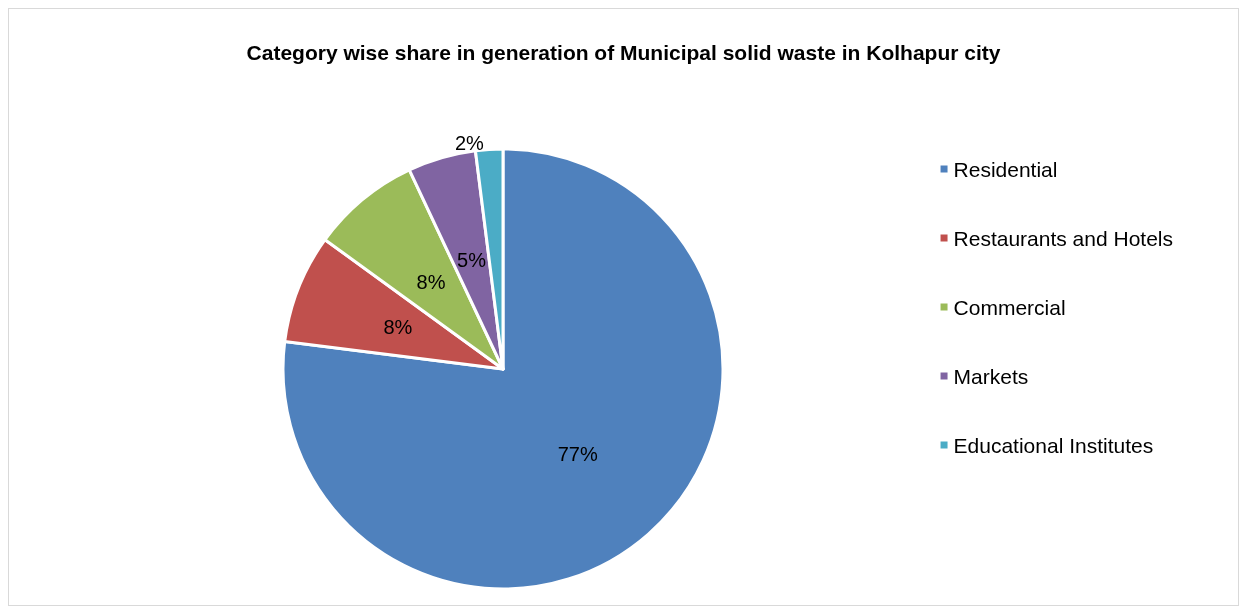 Image resolution: width=1247 pixels, height=615 pixels. I want to click on data-label: 2%, so click(469, 143).